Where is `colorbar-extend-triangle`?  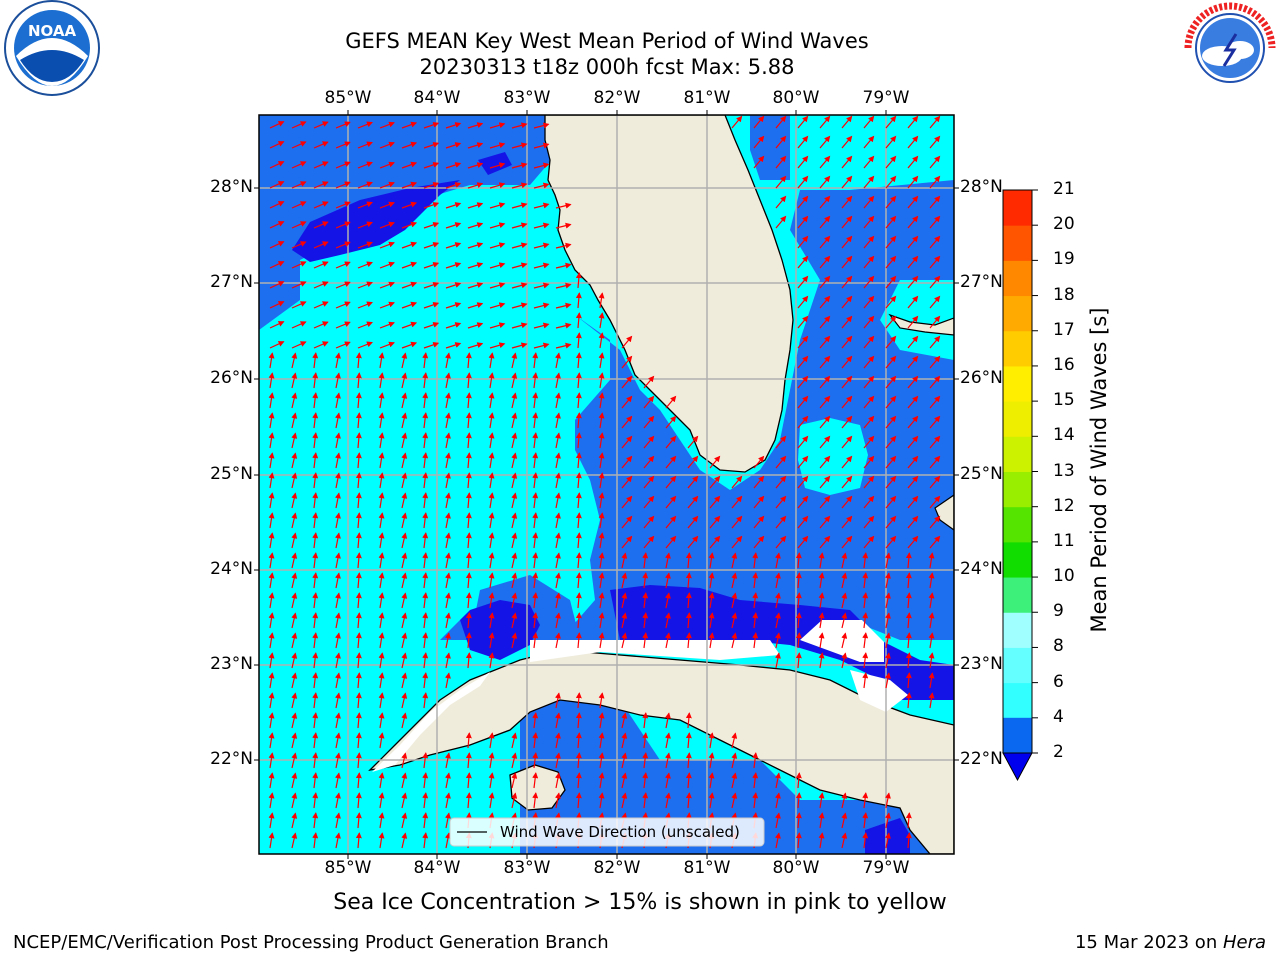 colorbar-extend-triangle is located at coordinates (1017, 767).